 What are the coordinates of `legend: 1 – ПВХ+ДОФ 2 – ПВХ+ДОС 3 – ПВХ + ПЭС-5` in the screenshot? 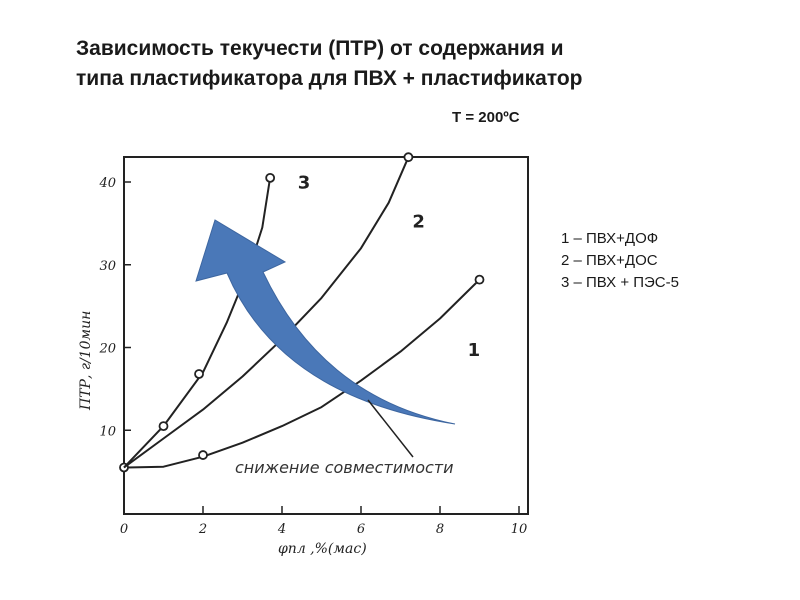 It's located at (620, 261).